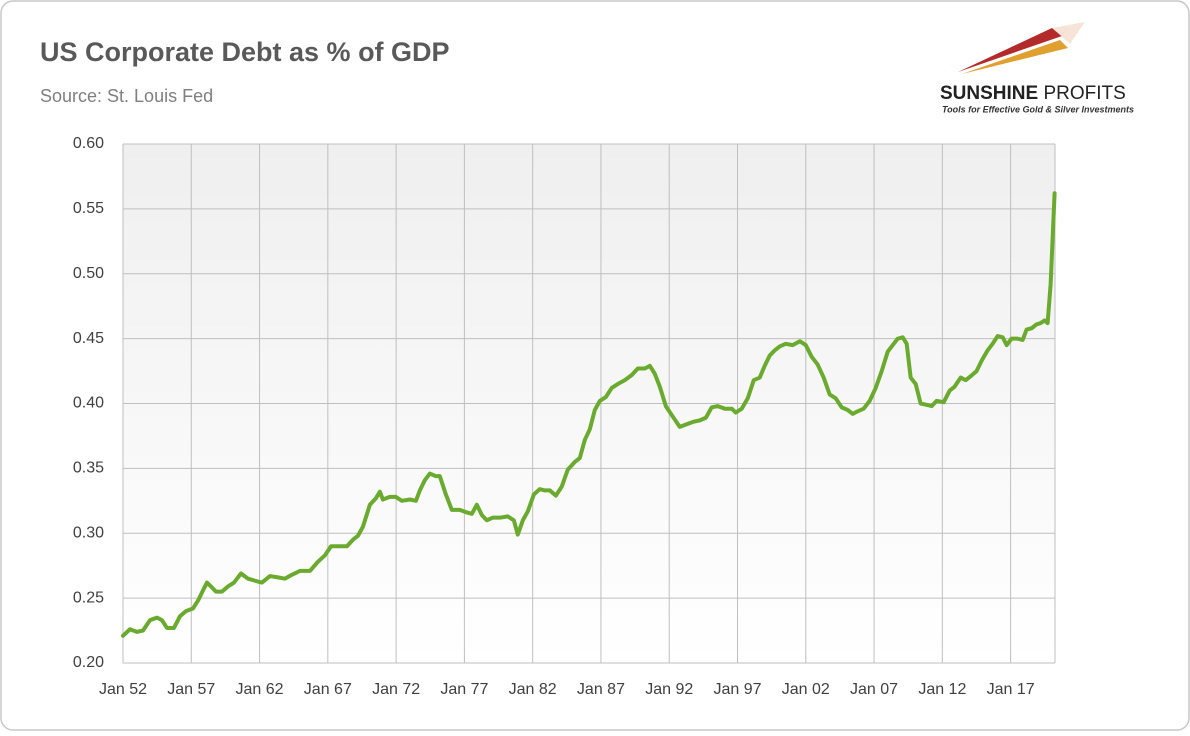 The image size is (1190, 736). I want to click on y-tick-label: 0.35, so click(88, 468).